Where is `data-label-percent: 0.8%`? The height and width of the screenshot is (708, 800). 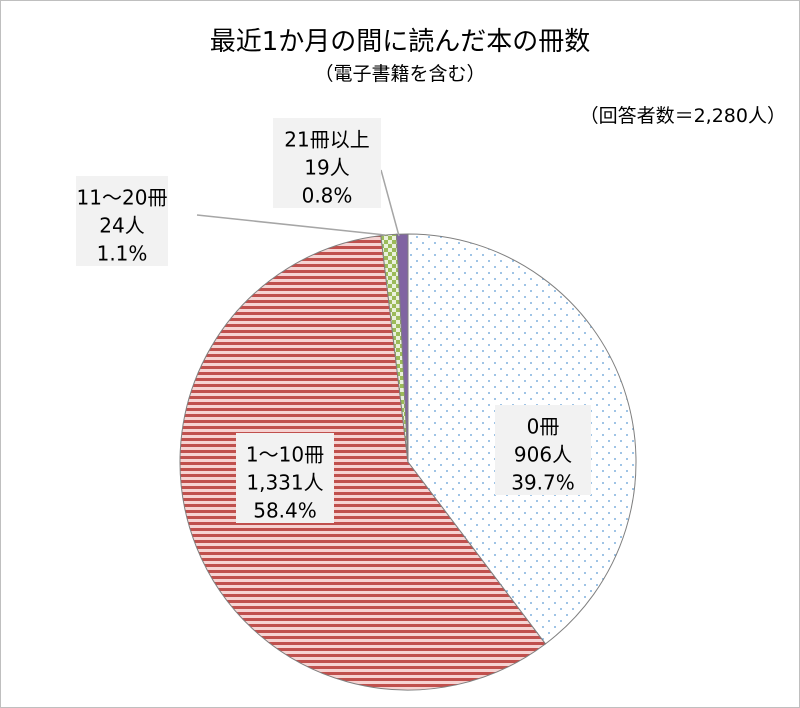 data-label-percent: 0.8% is located at coordinates (327, 196).